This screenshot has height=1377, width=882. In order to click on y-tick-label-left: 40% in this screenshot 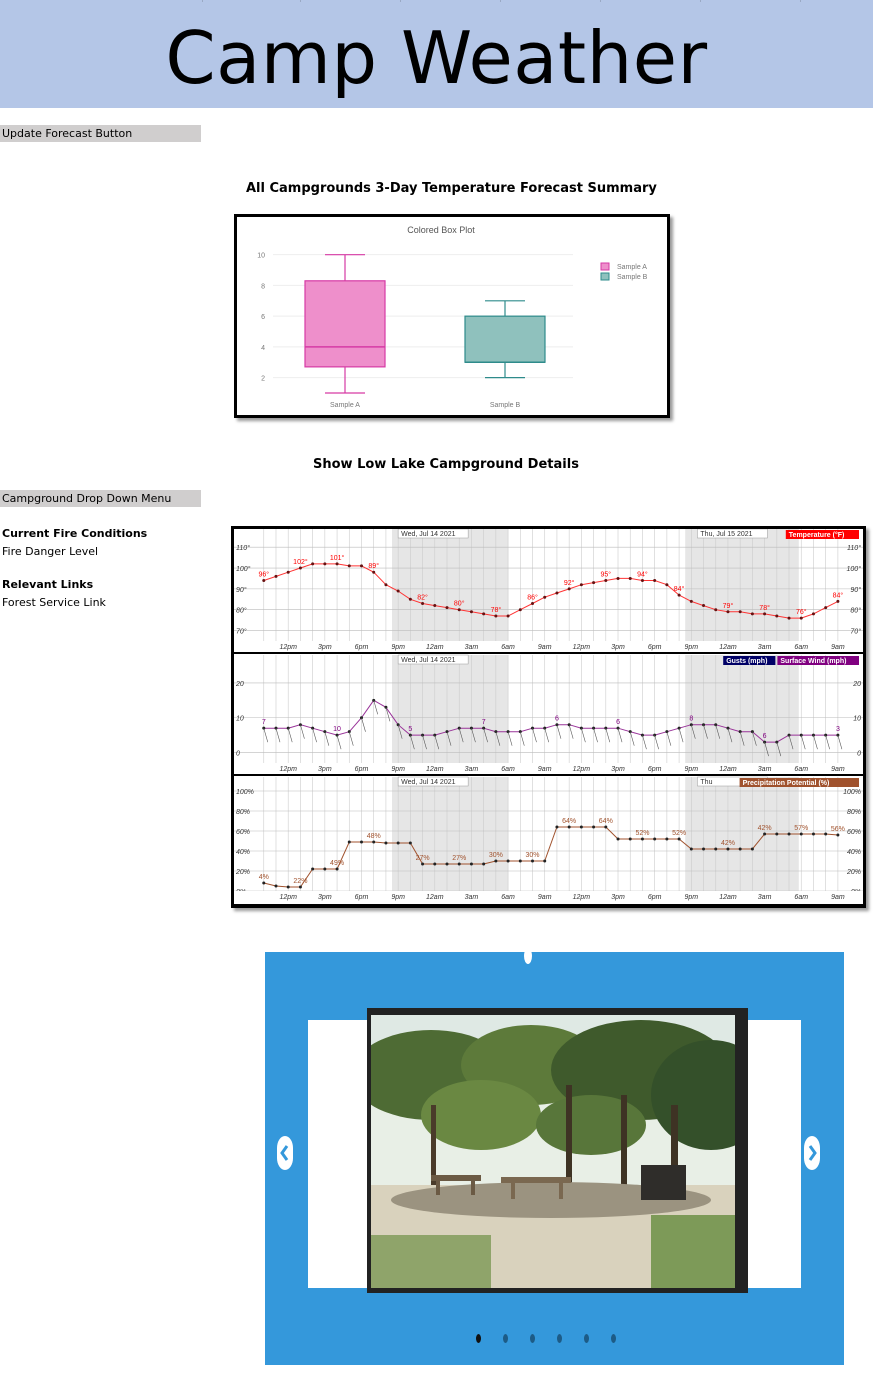, I will do `click(243, 852)`.